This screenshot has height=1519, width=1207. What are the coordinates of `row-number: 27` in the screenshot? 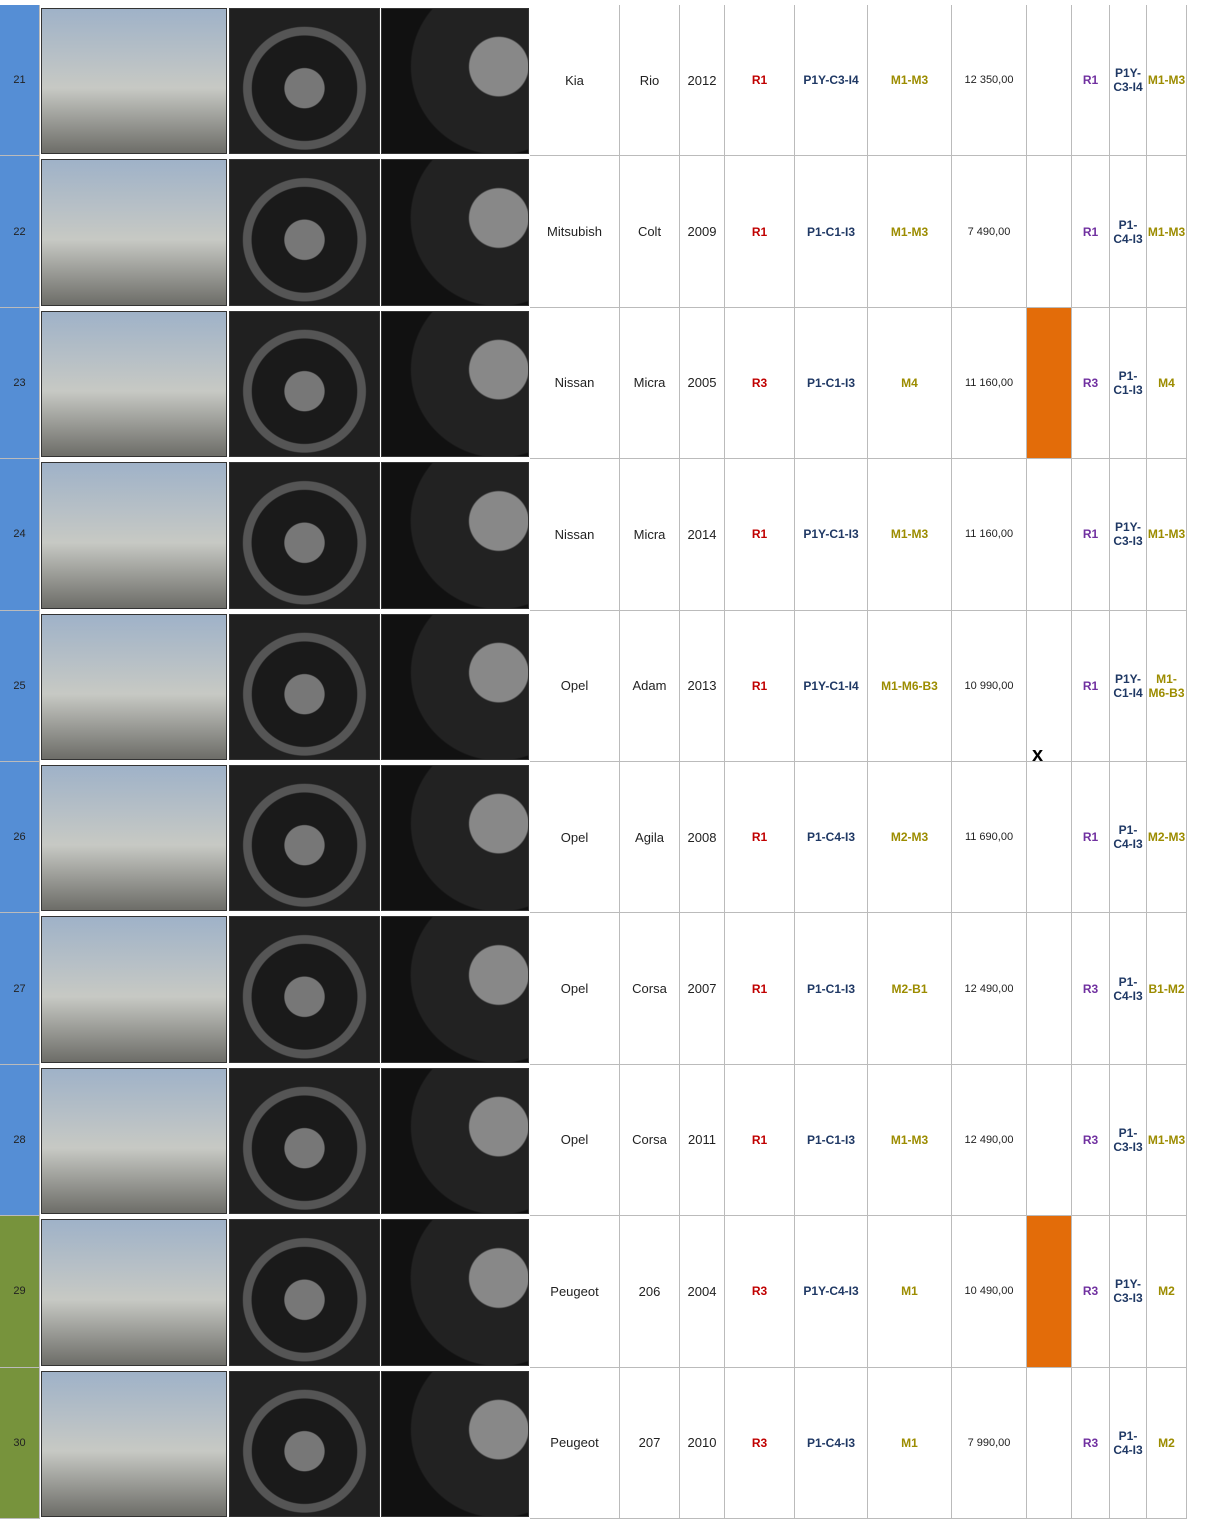 It's located at (20, 989).